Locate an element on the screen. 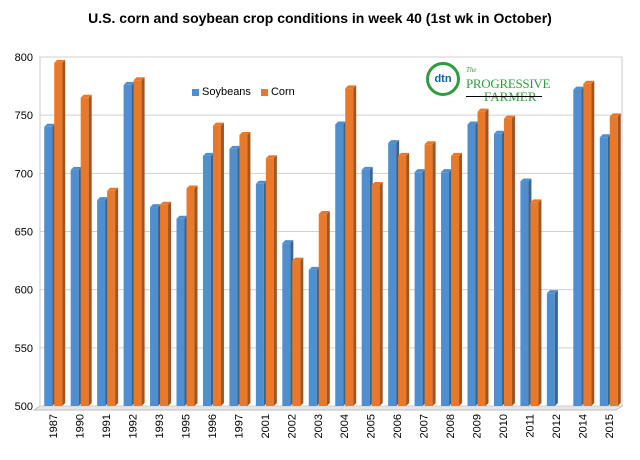  x-tick-label: 2001 is located at coordinates (266, 426).